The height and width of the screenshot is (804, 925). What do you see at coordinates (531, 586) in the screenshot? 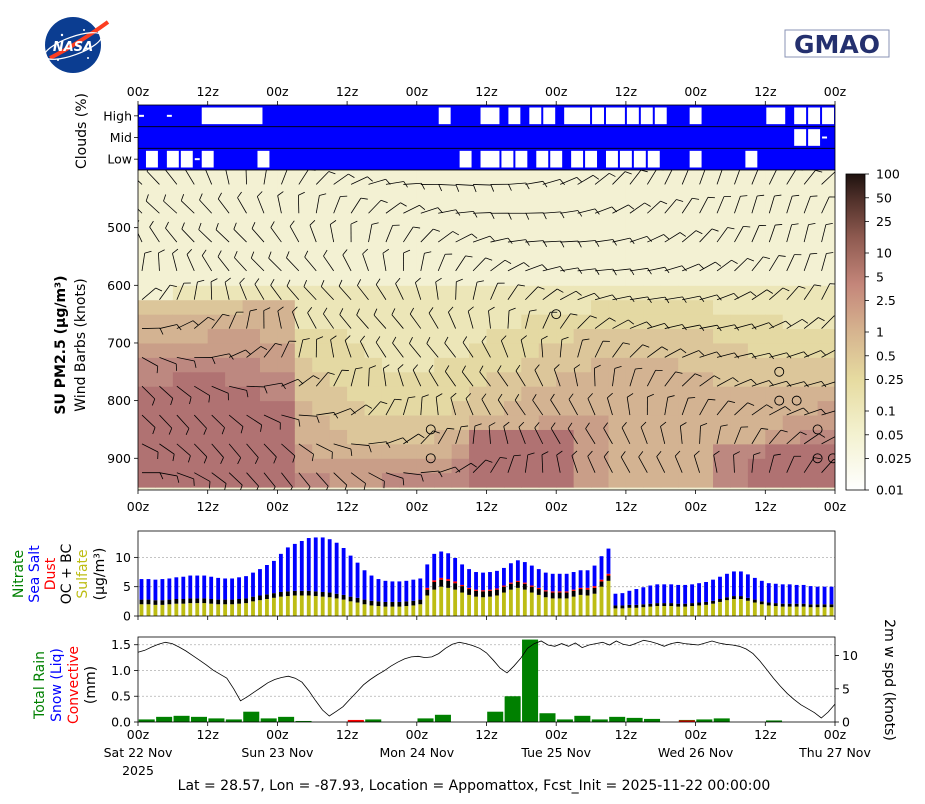
I see `bar-dust` at bounding box center [531, 586].